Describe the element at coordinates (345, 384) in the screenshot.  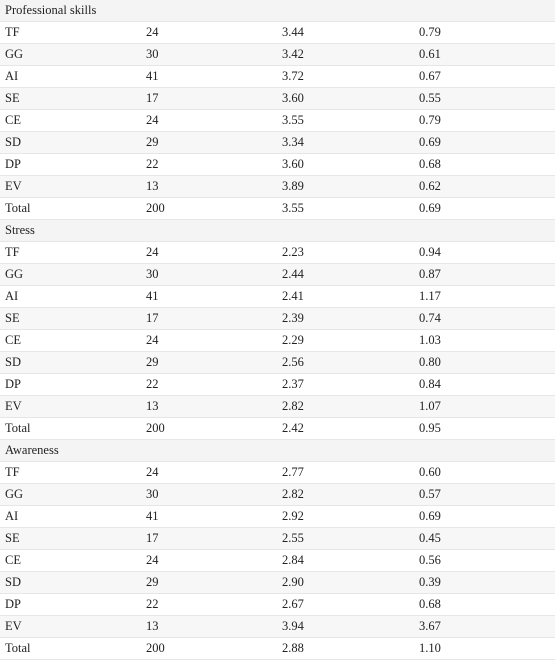
I see `cell-mean: 2.37` at that location.